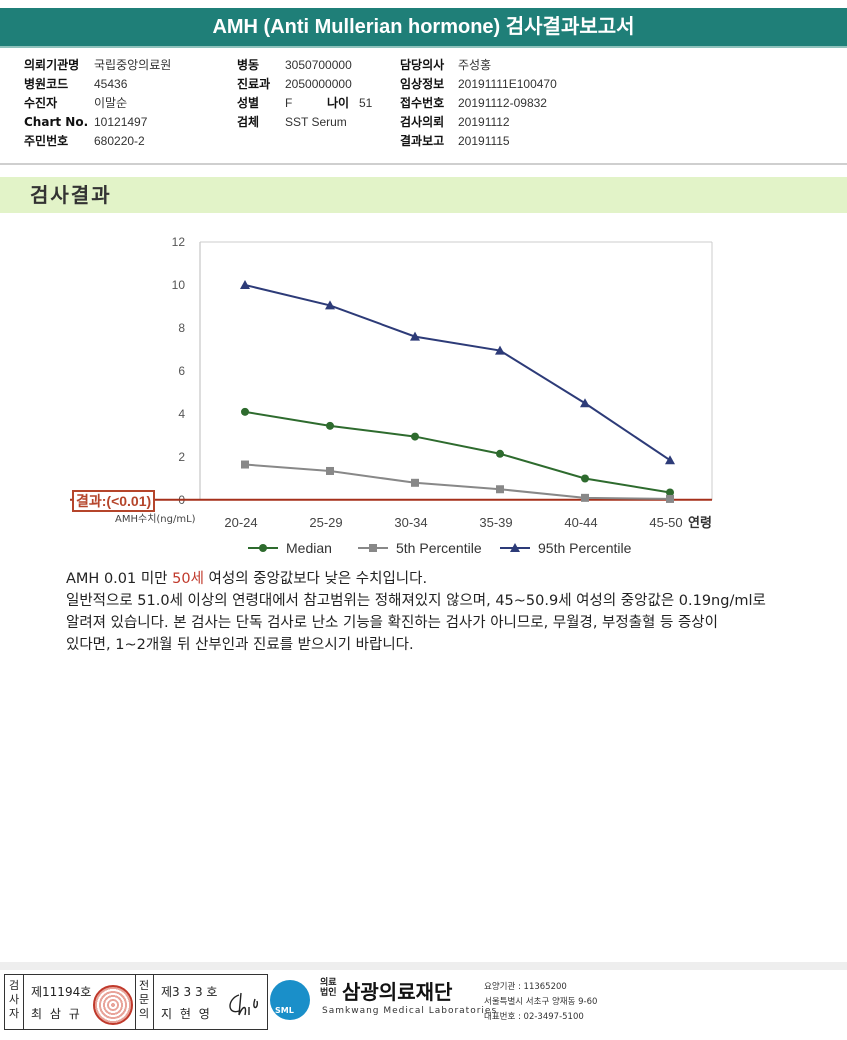  What do you see at coordinates (325, 522) in the screenshot?
I see `x-tick-label: 25-29` at bounding box center [325, 522].